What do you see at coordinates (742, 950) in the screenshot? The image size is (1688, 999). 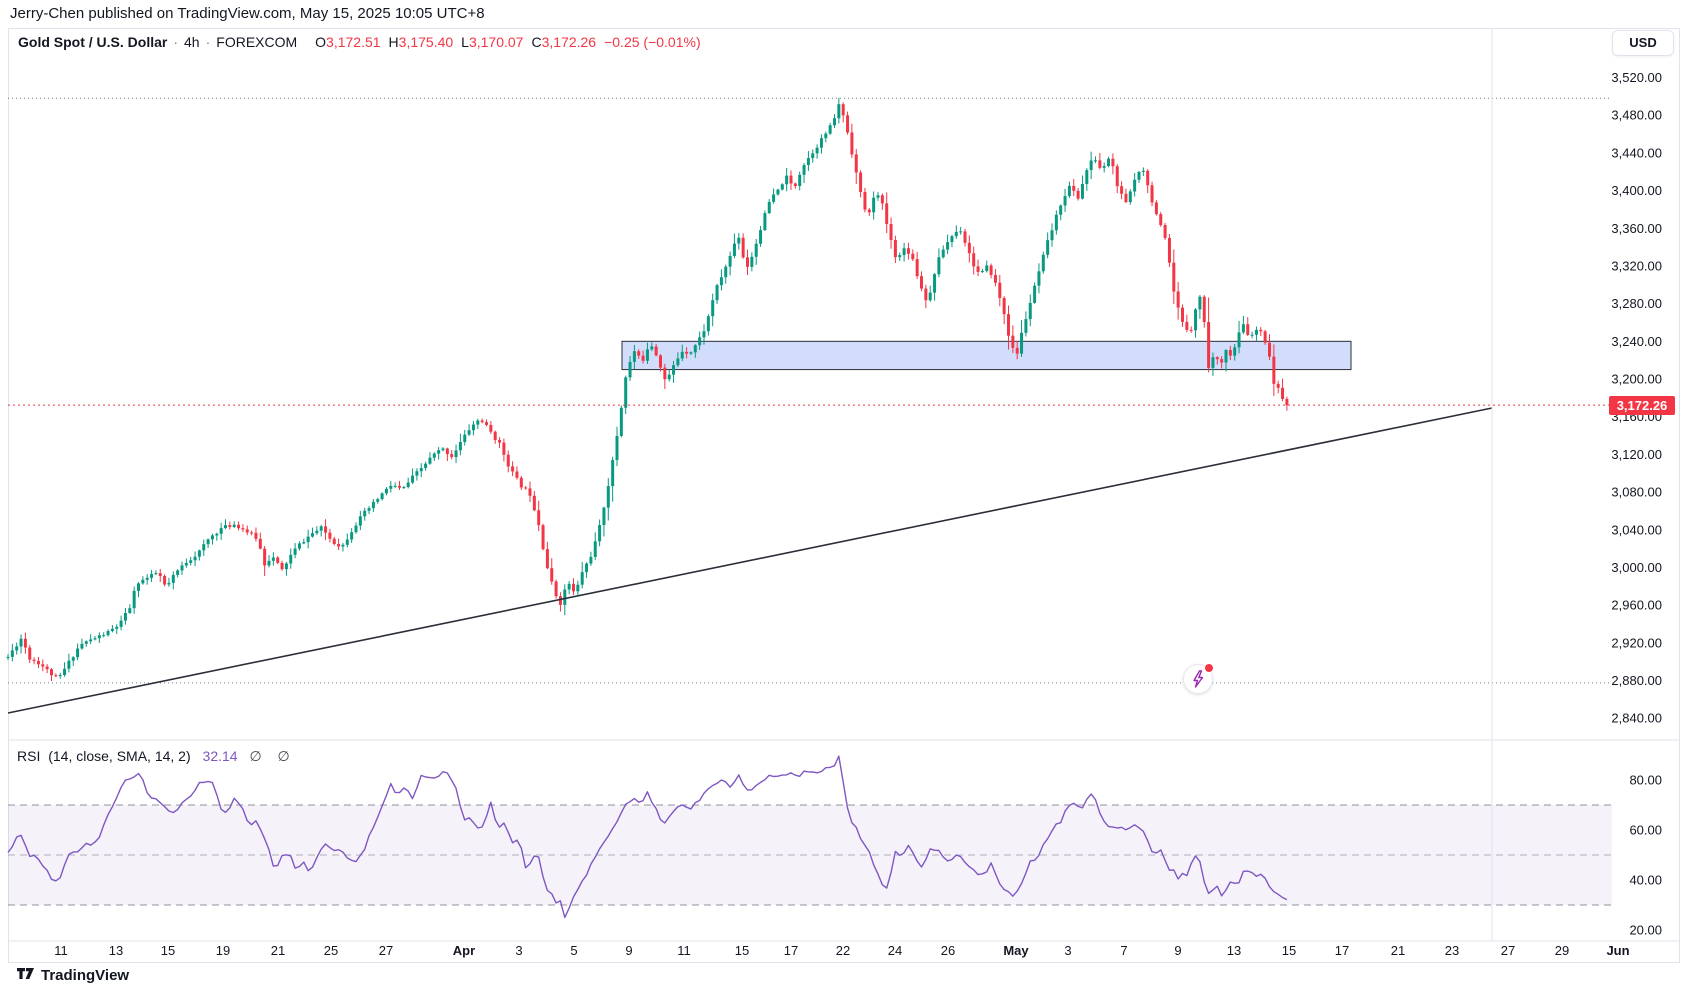 I see `time-tick-label: 15` at bounding box center [742, 950].